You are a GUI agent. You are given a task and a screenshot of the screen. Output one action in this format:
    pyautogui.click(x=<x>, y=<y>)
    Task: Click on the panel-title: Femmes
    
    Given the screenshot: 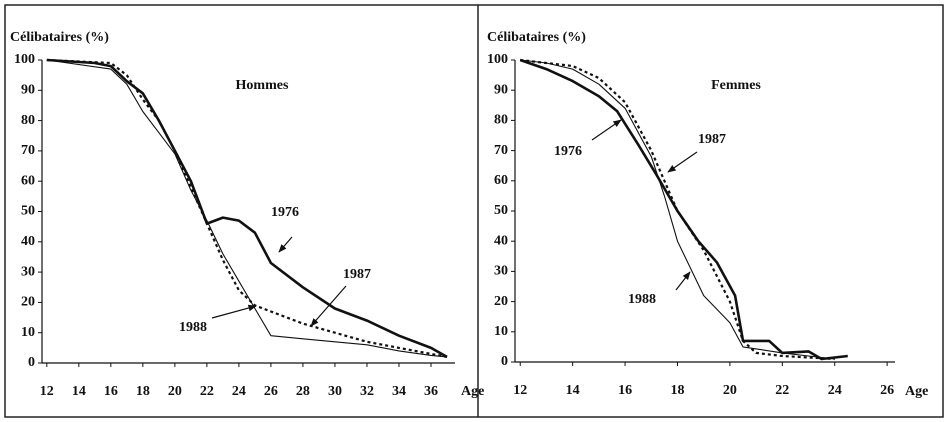 What is the action you would take?
    pyautogui.click(x=736, y=85)
    